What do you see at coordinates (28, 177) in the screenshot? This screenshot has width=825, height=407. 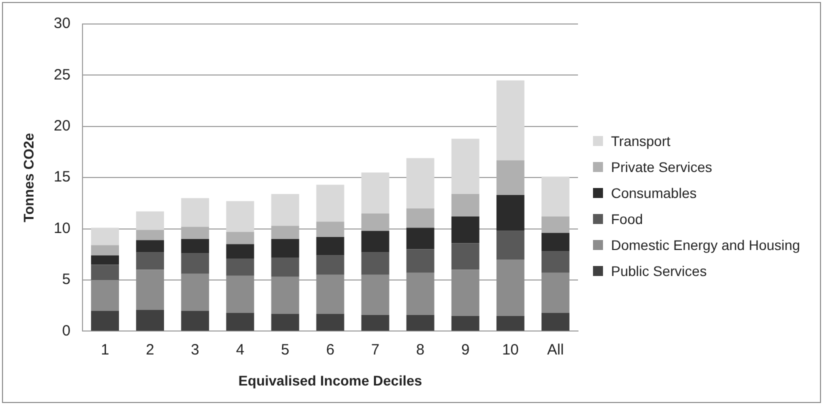 I see `y-axis-title: Tonnes CO2e` at bounding box center [28, 177].